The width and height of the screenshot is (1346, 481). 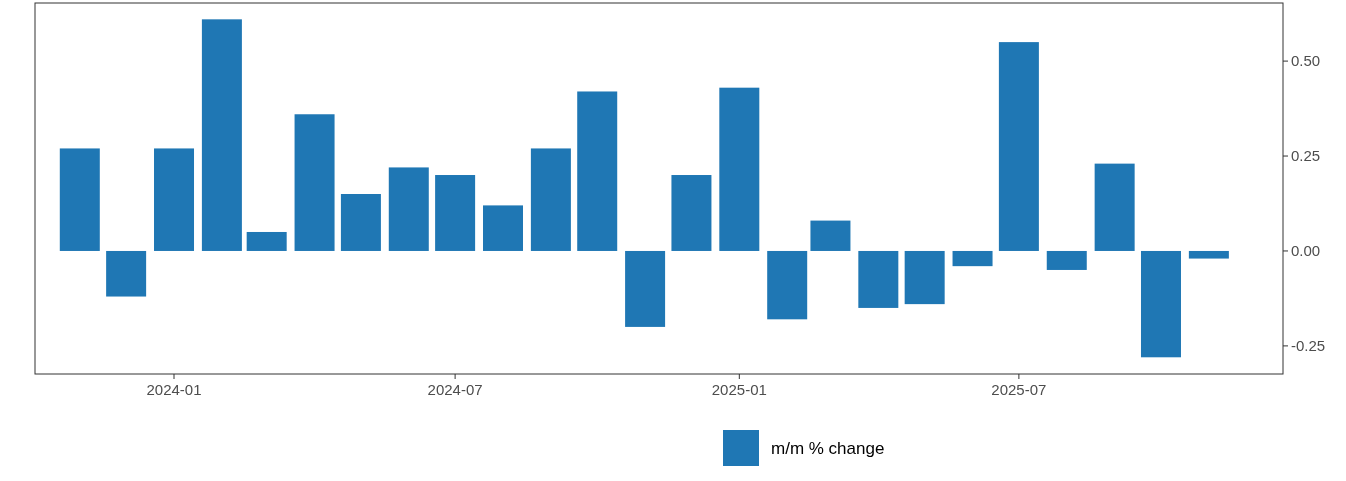 I want to click on y-tick-label: 0.50, so click(x=1306, y=61).